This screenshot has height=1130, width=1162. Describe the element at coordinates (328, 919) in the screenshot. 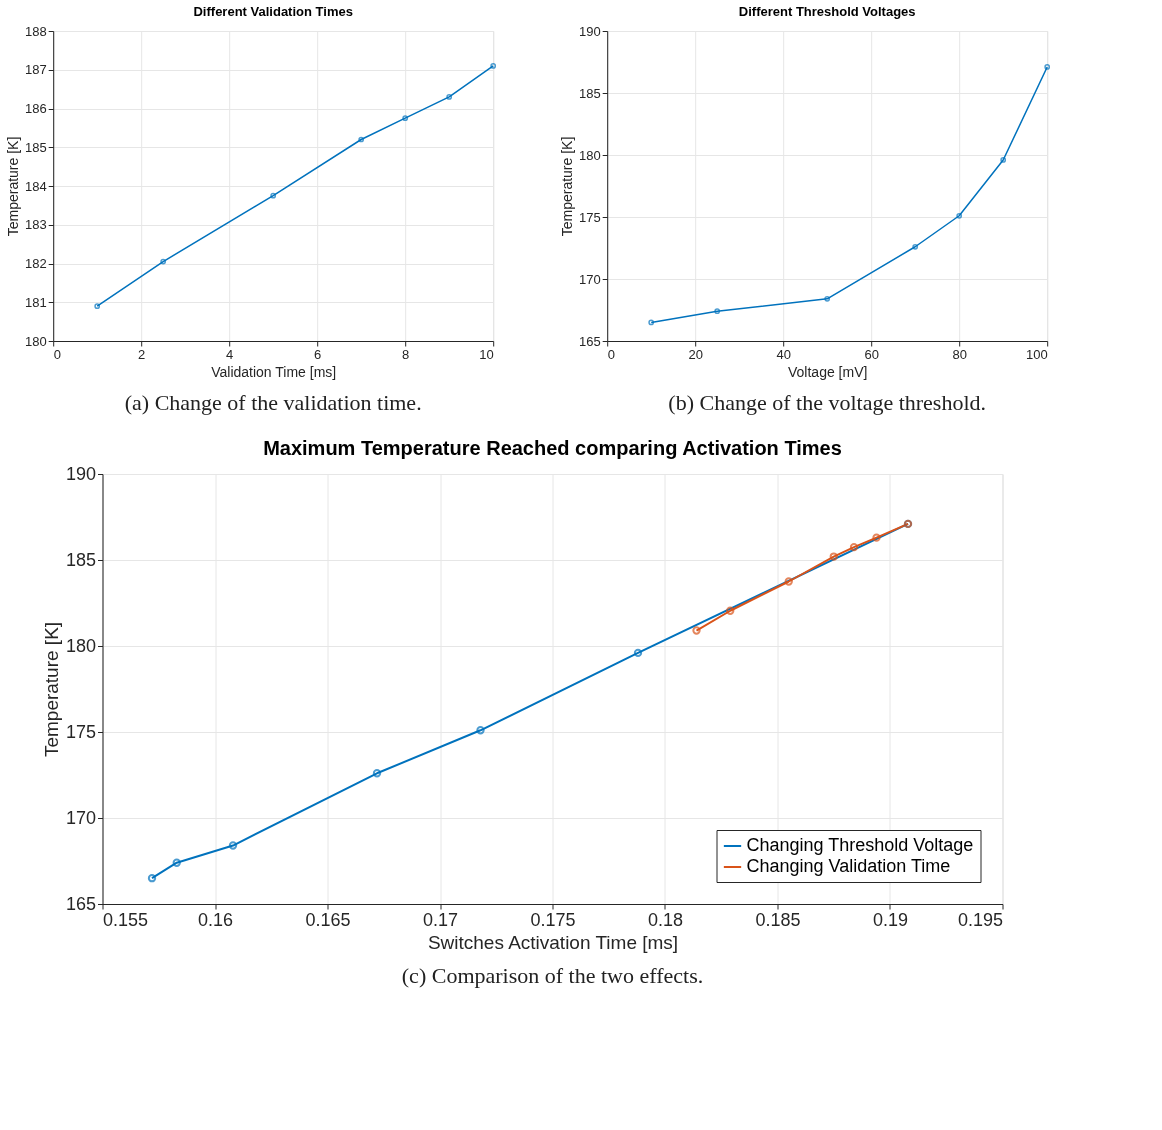

I see `x-tick-label: 0.165` at that location.